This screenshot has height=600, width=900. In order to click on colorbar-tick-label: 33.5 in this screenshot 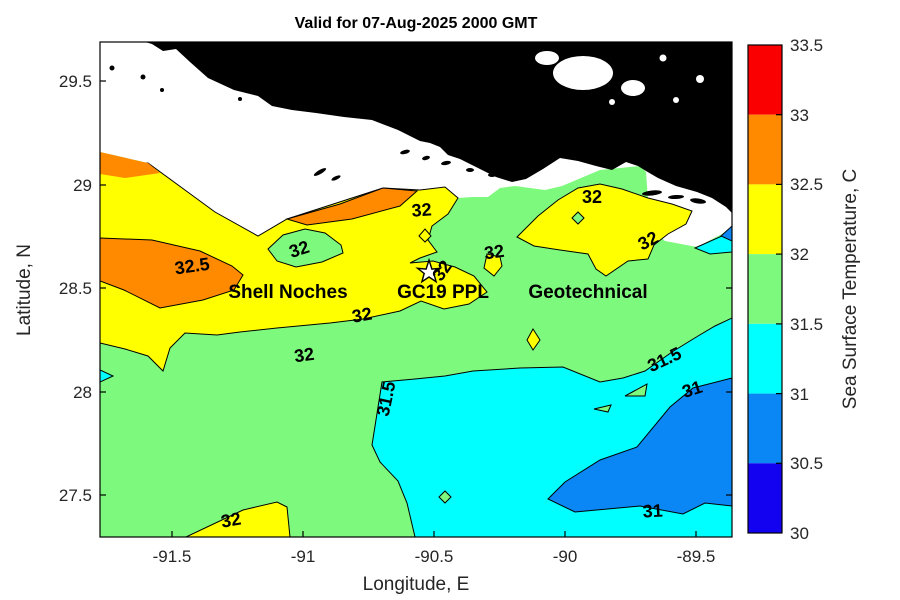, I will do `click(806, 45)`.